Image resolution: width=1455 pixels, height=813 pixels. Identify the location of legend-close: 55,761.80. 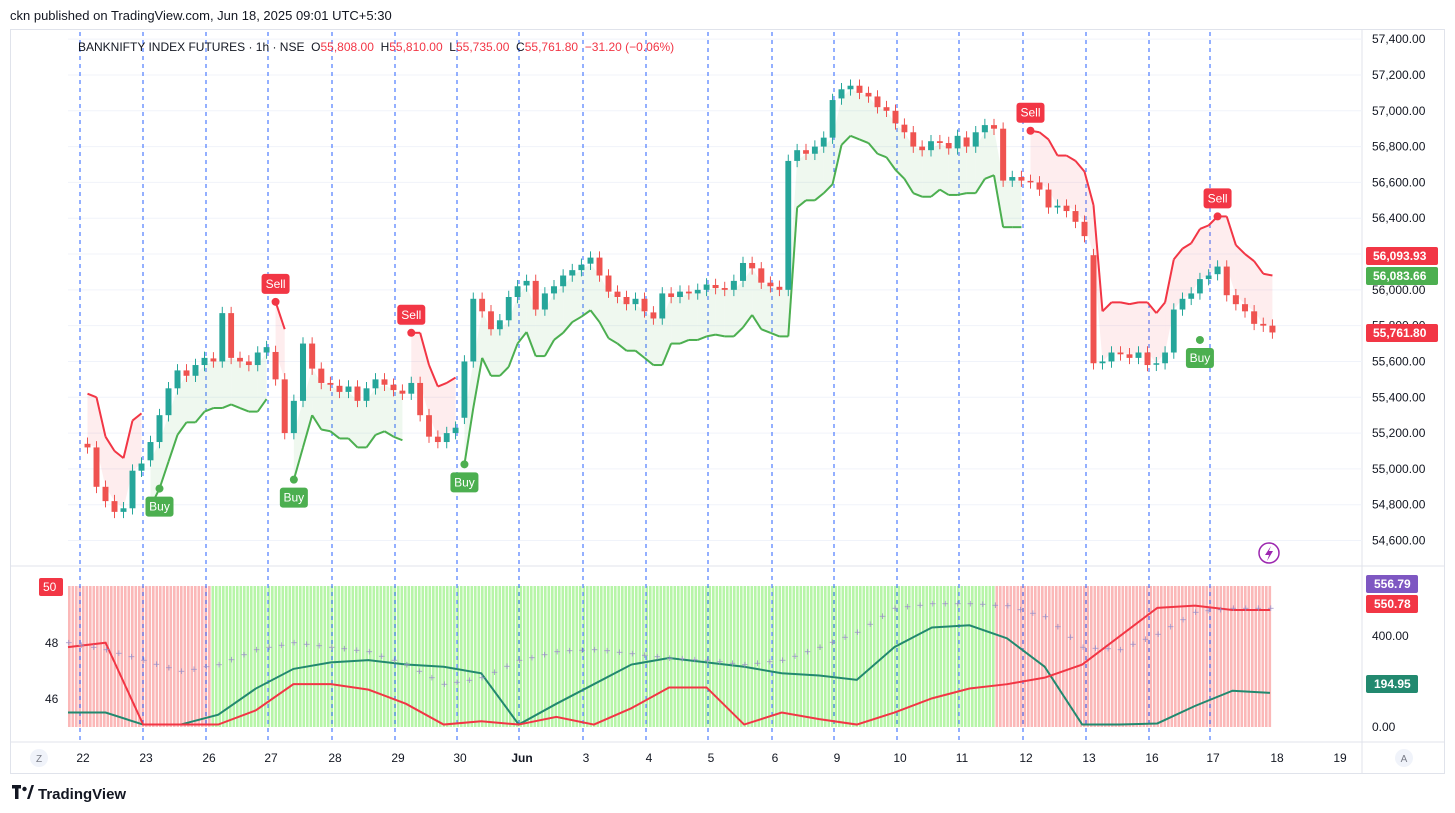
(551, 47).